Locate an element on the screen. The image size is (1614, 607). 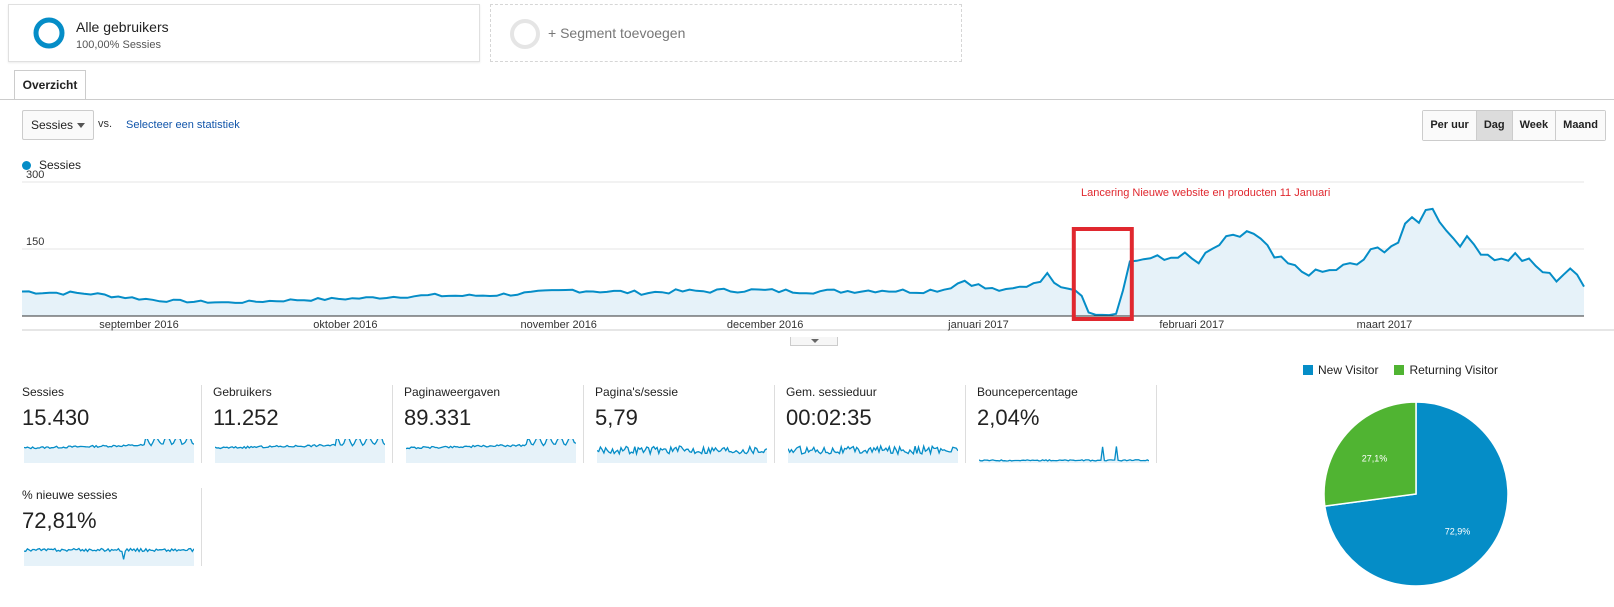
week-button: Week is located at coordinates (1533, 125).